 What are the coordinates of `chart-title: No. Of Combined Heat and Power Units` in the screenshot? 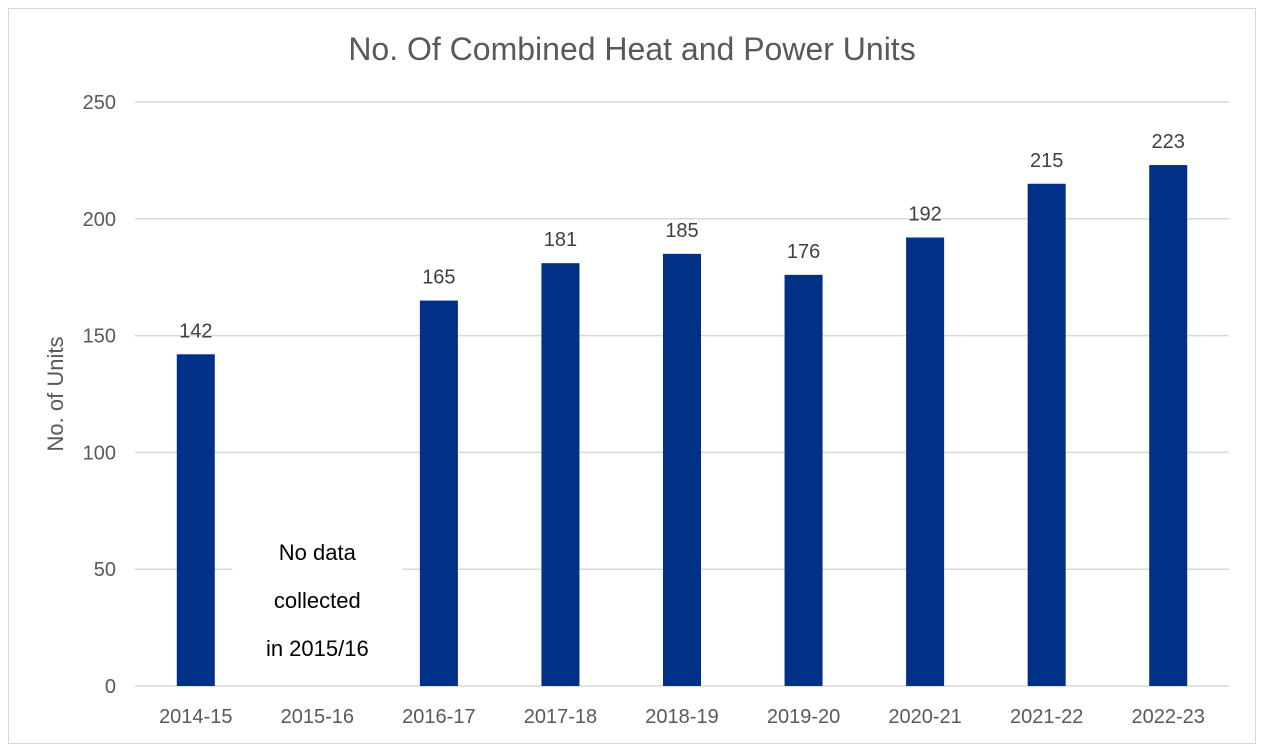 It's located at (631, 49).